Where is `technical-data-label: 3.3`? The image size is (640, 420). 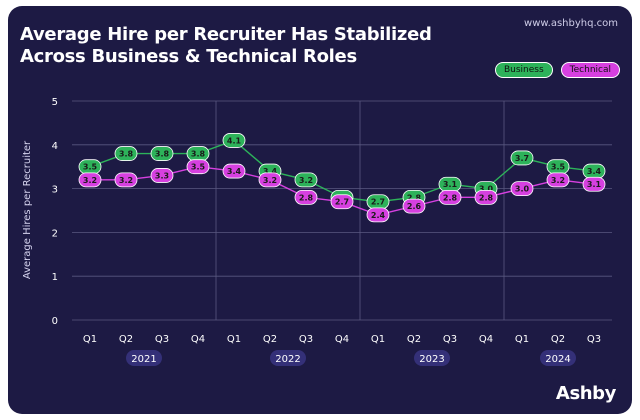
technical-data-label: 3.3 is located at coordinates (162, 175).